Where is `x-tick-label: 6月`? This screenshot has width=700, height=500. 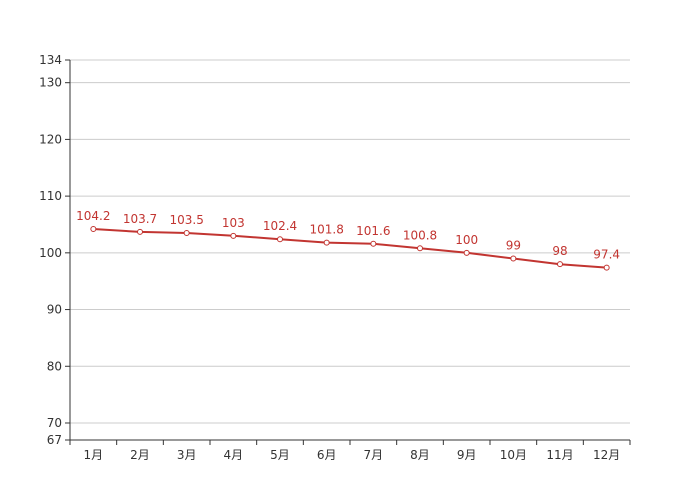
x-tick-label: 6月 is located at coordinates (327, 455).